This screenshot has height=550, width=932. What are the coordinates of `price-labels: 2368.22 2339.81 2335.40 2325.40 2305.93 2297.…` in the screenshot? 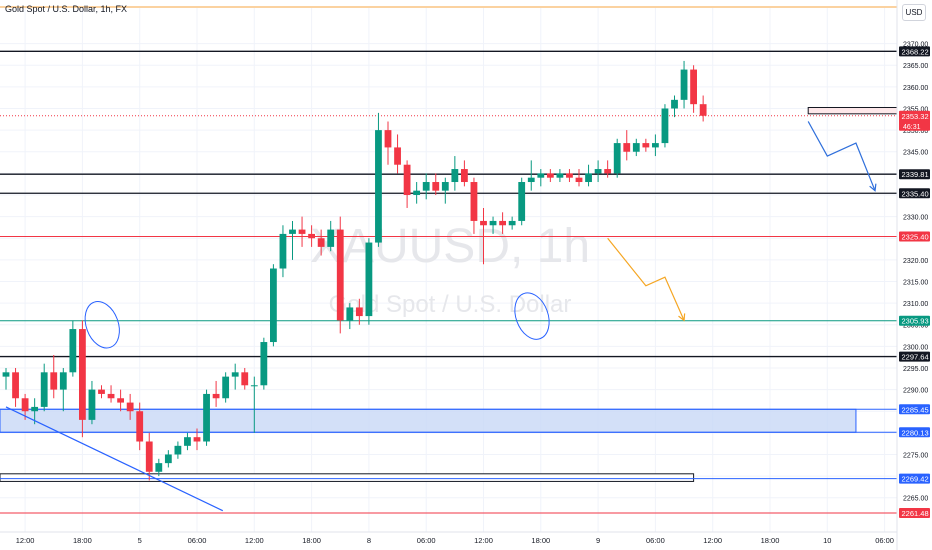 It's located at (914, 282).